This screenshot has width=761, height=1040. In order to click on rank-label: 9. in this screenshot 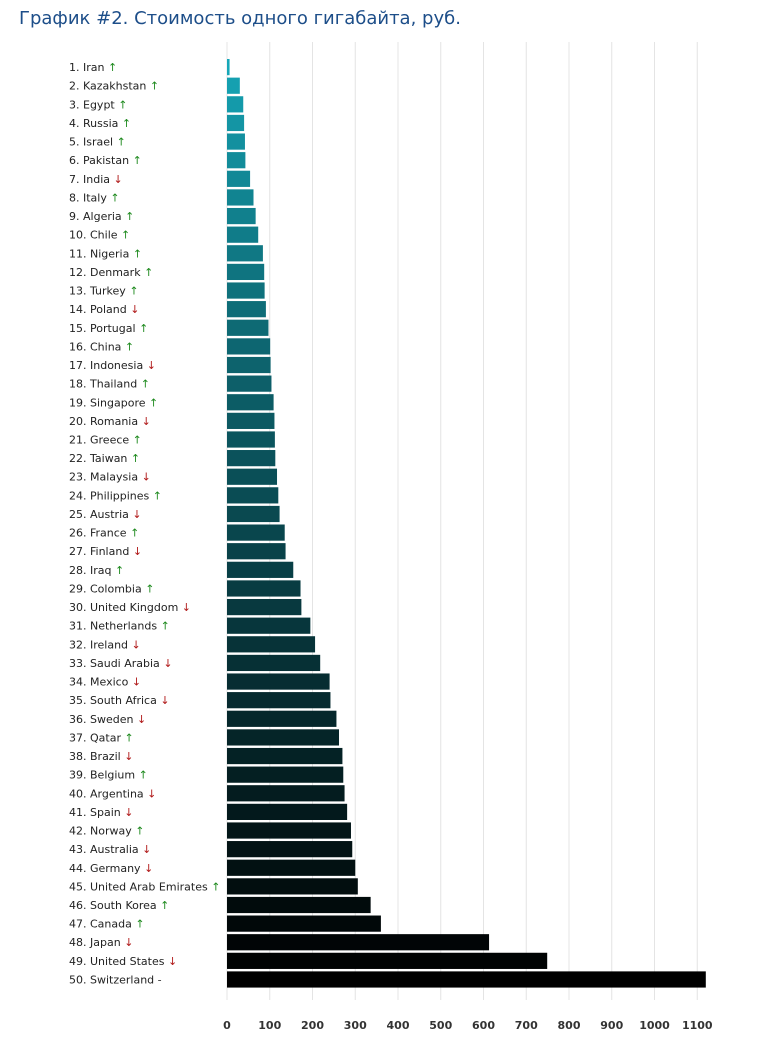, I will do `click(76, 216)`.